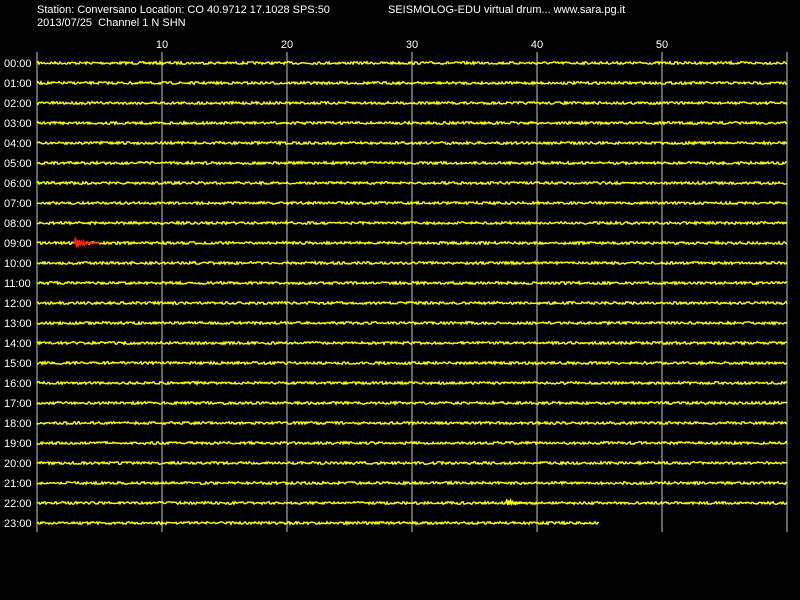 This screenshot has width=800, height=600. Describe the element at coordinates (18, 504) in the screenshot. I see `hour-label: 22:00` at that location.